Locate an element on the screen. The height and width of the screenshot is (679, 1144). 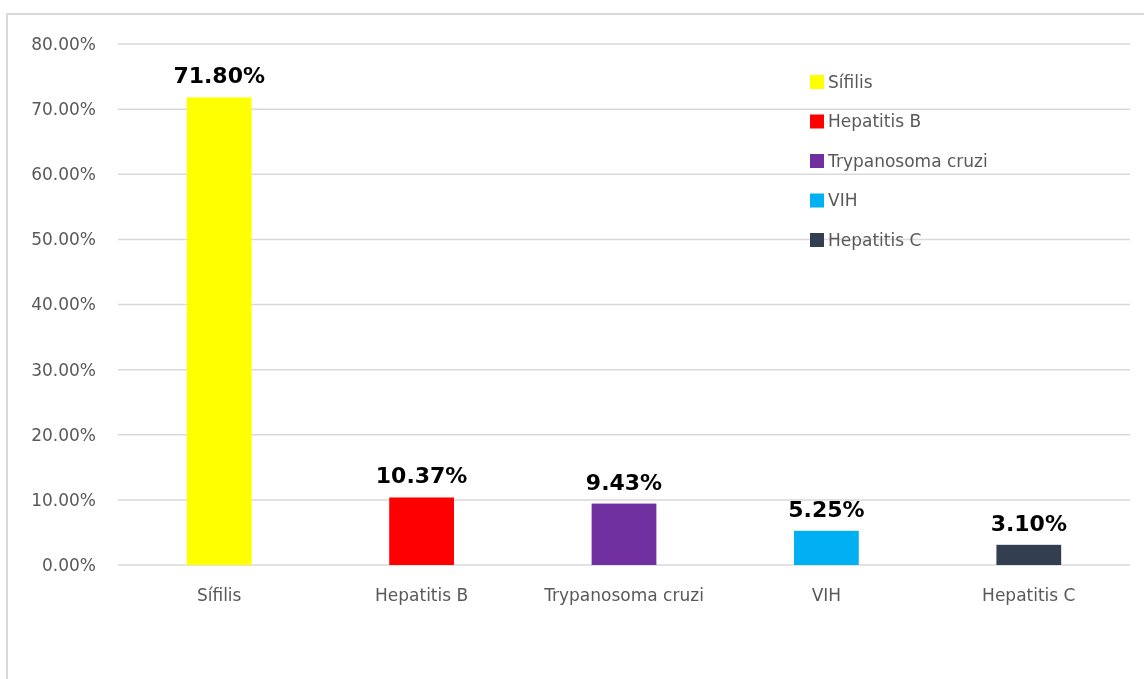
x-tick-label: VIH is located at coordinates (826, 595).